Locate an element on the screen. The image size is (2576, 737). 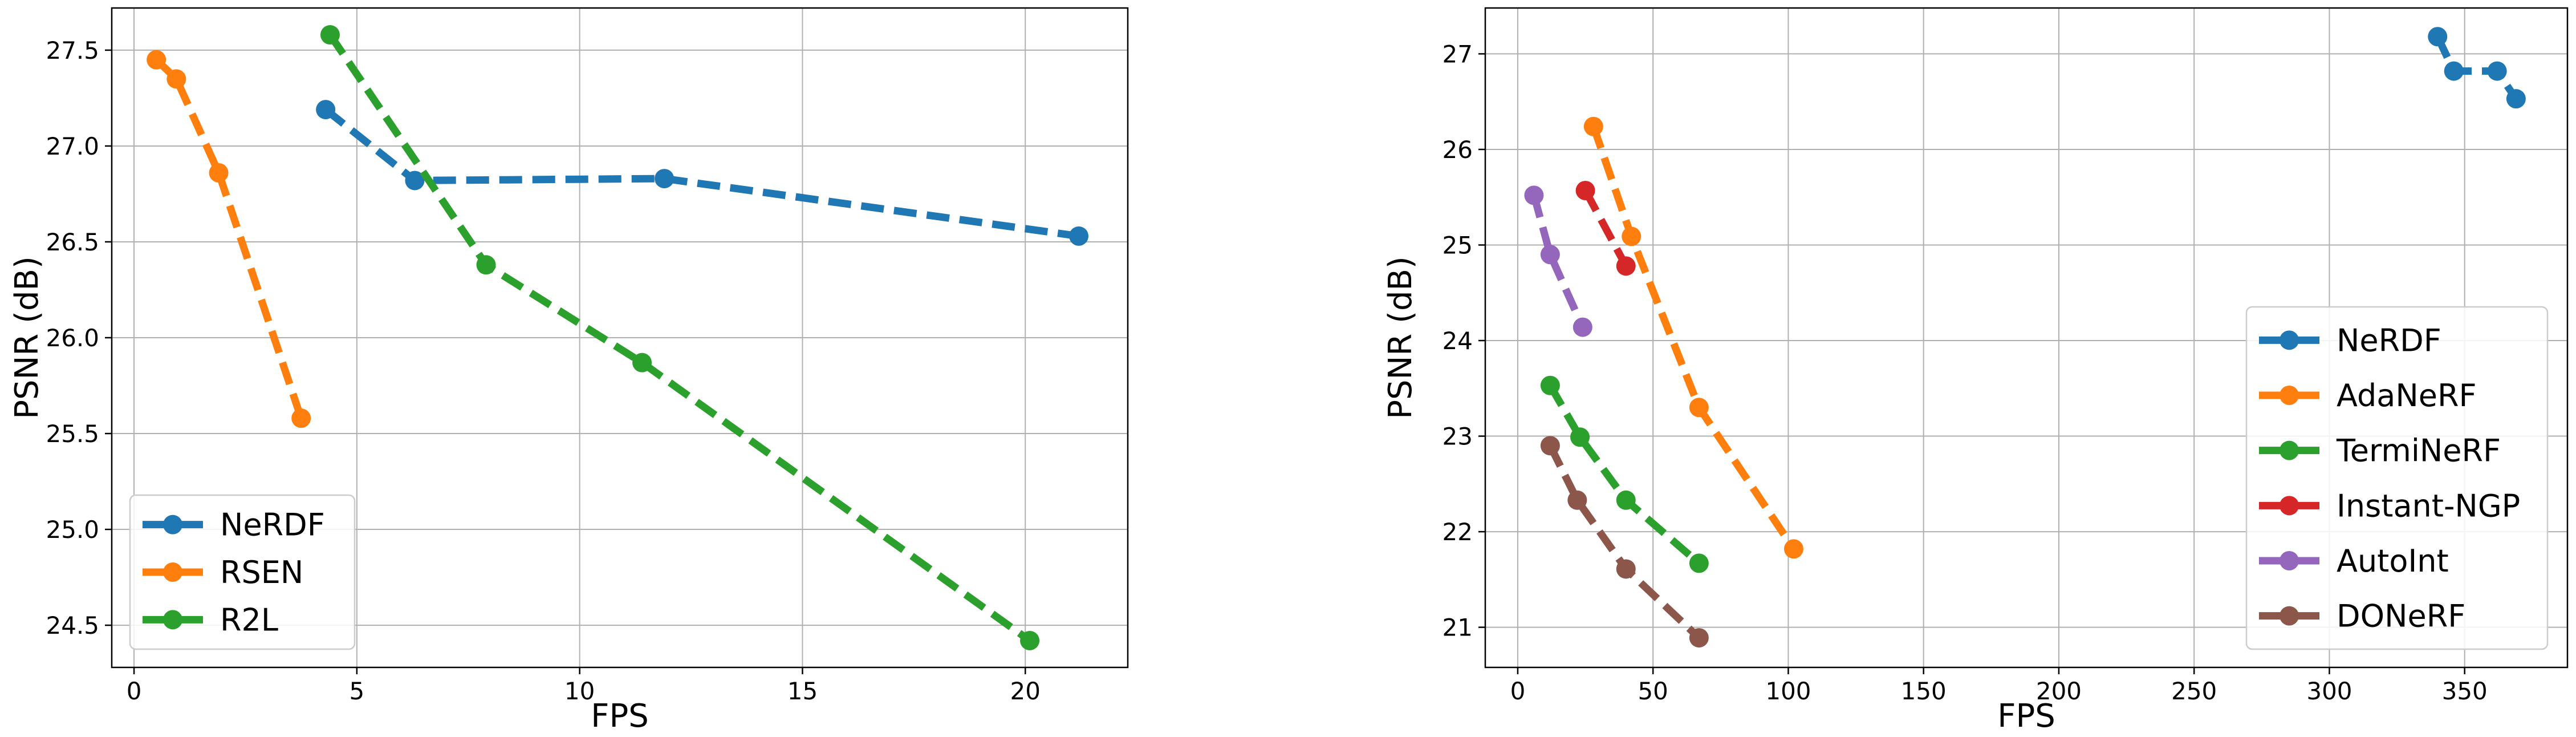
y-tick-label: 26 is located at coordinates (1458, 150).